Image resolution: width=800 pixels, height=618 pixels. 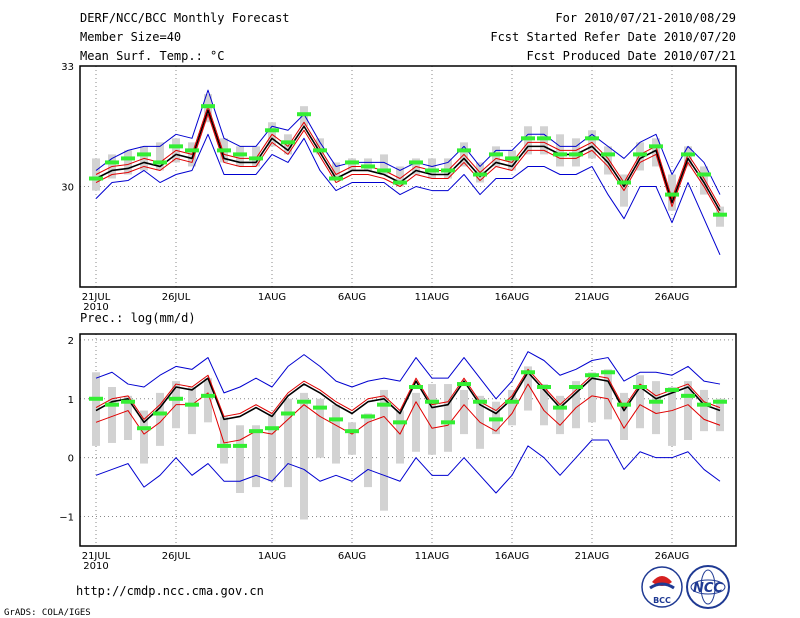 I want to click on ncc-logo: NCC, so click(x=708, y=587).